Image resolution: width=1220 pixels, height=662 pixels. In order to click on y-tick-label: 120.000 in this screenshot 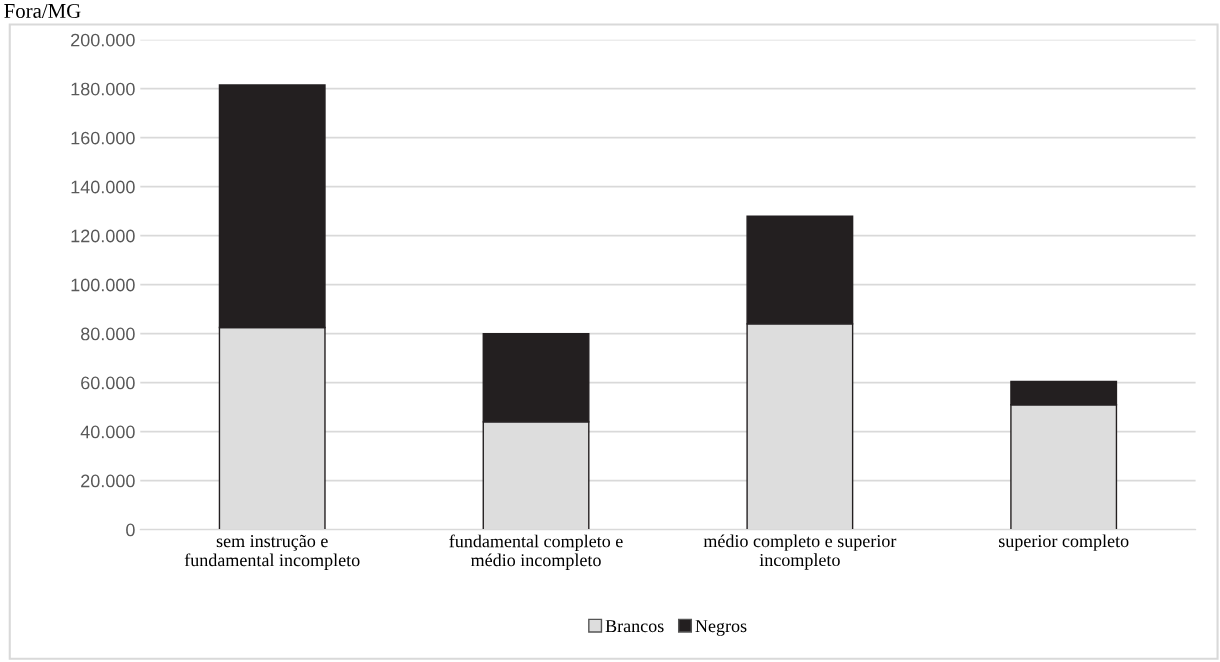, I will do `click(103, 236)`.